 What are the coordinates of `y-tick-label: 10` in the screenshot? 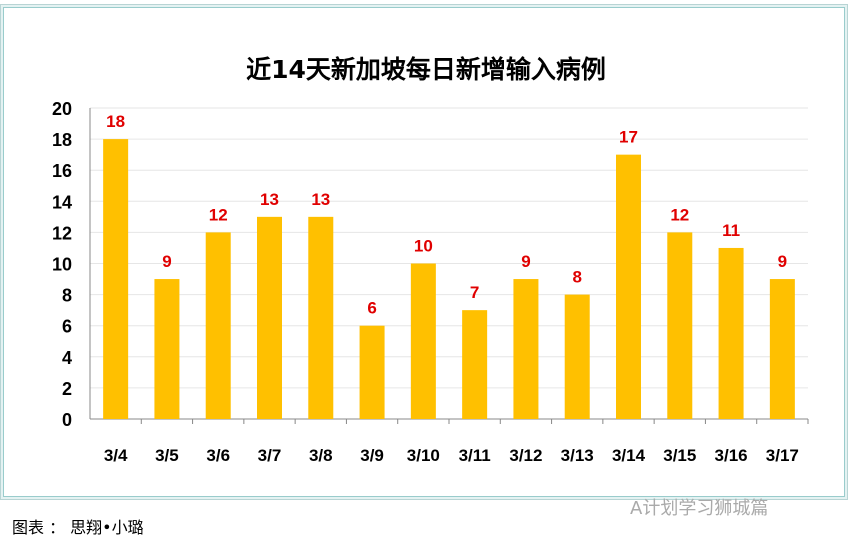 It's located at (62, 265).